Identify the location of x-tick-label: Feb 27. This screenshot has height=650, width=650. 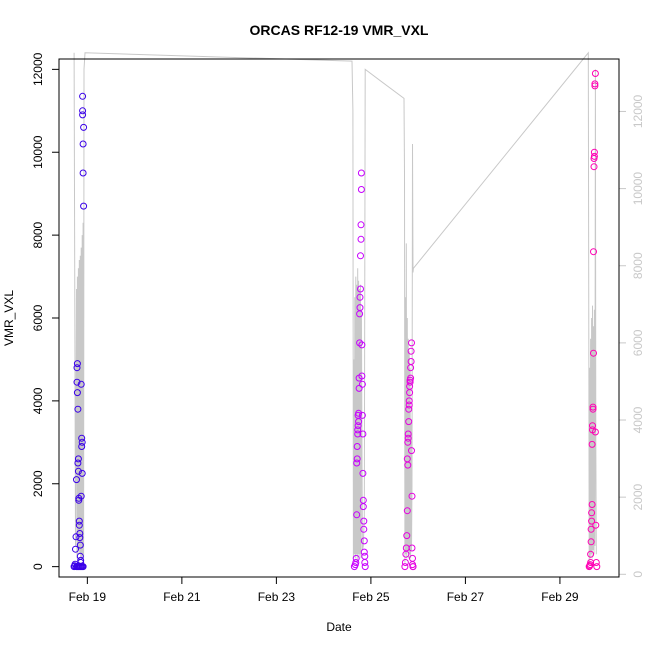
(466, 597).